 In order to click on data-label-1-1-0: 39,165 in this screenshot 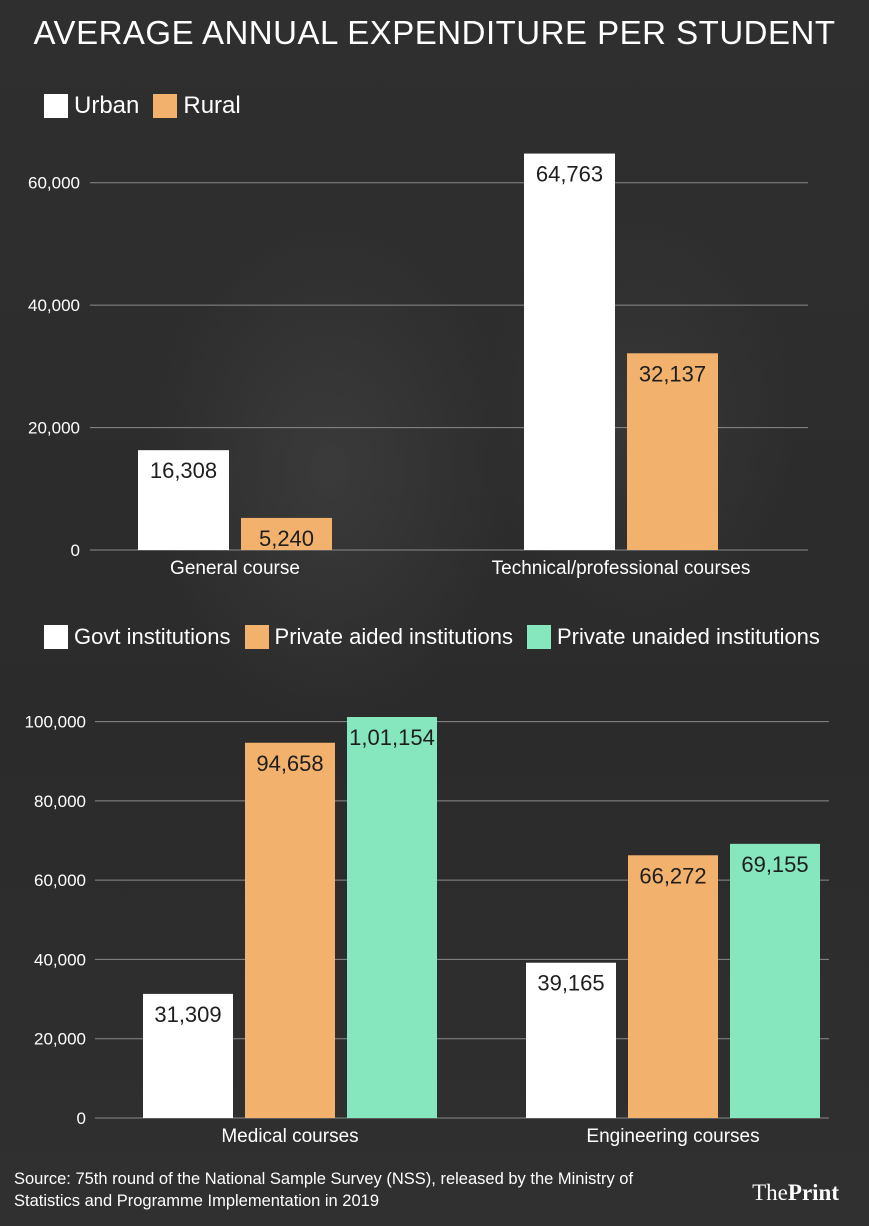, I will do `click(570, 983)`.